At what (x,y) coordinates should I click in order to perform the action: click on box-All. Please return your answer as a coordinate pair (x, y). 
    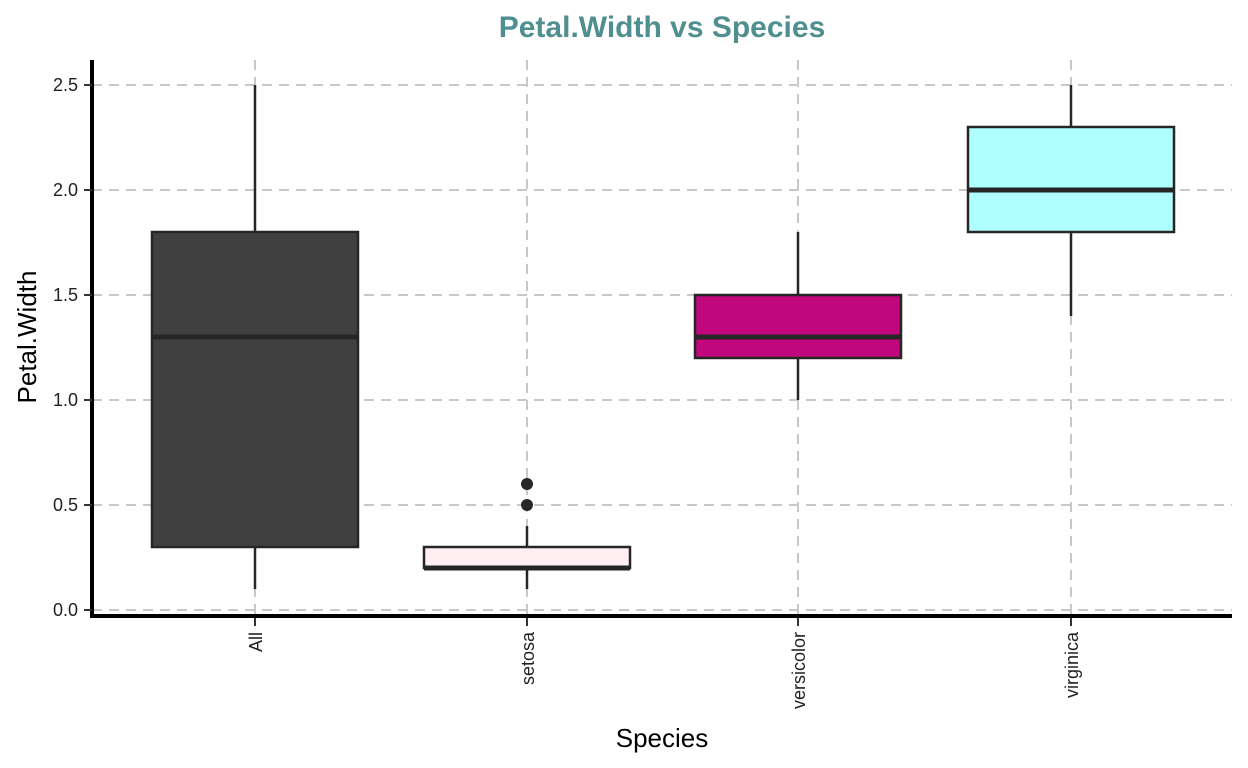
    Looking at the image, I should click on (255, 337).